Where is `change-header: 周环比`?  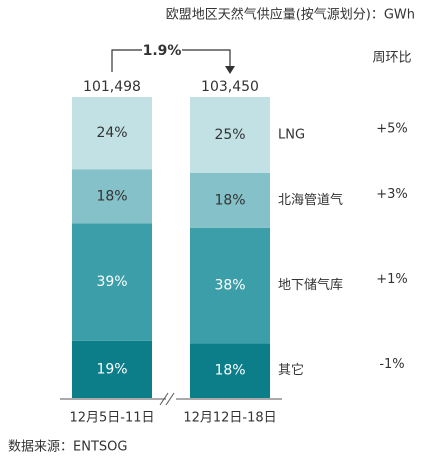 change-header: 周环比 is located at coordinates (391, 58).